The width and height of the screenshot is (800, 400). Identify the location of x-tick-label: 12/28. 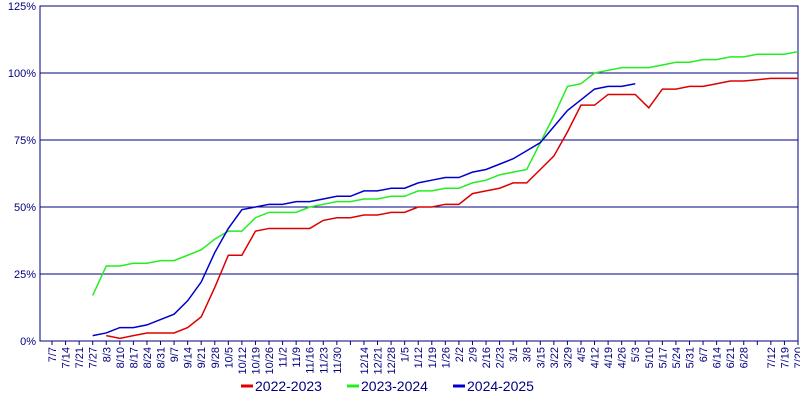
(392, 361).